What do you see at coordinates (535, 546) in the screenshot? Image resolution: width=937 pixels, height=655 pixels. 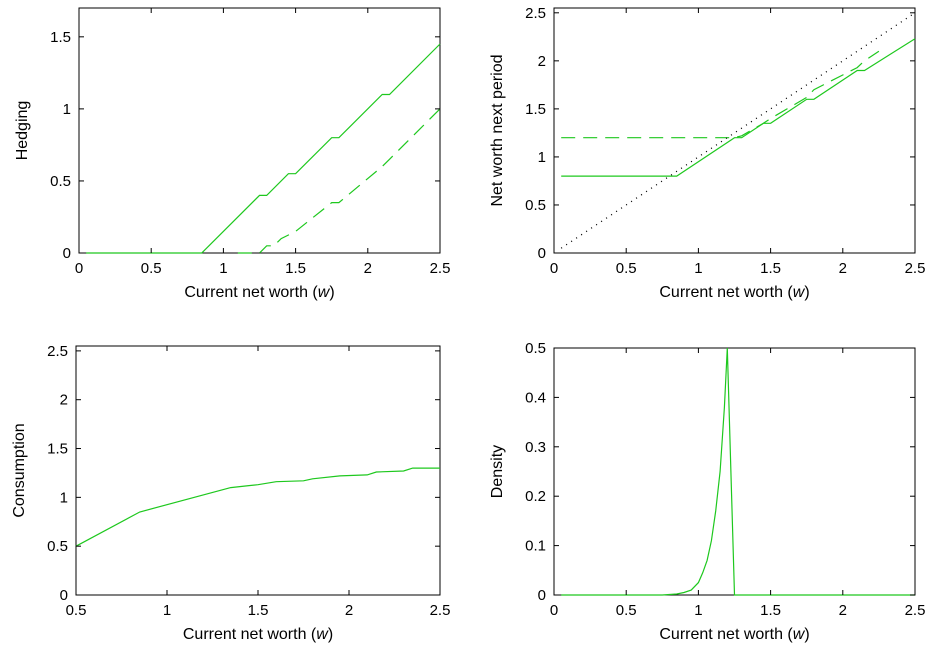 I see `y-tick-label: 0.1` at bounding box center [535, 546].